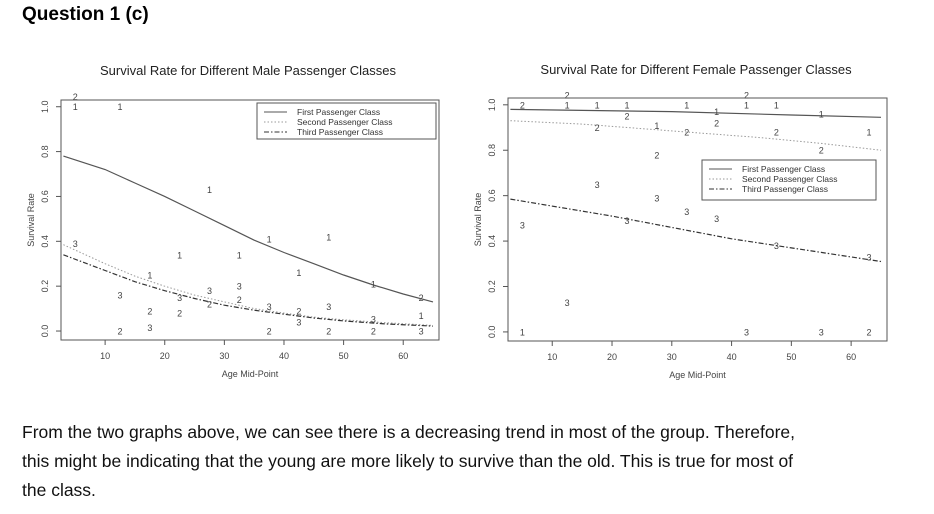 The width and height of the screenshot is (934, 514). I want to click on y-tick-label: 1.0, so click(492, 105).